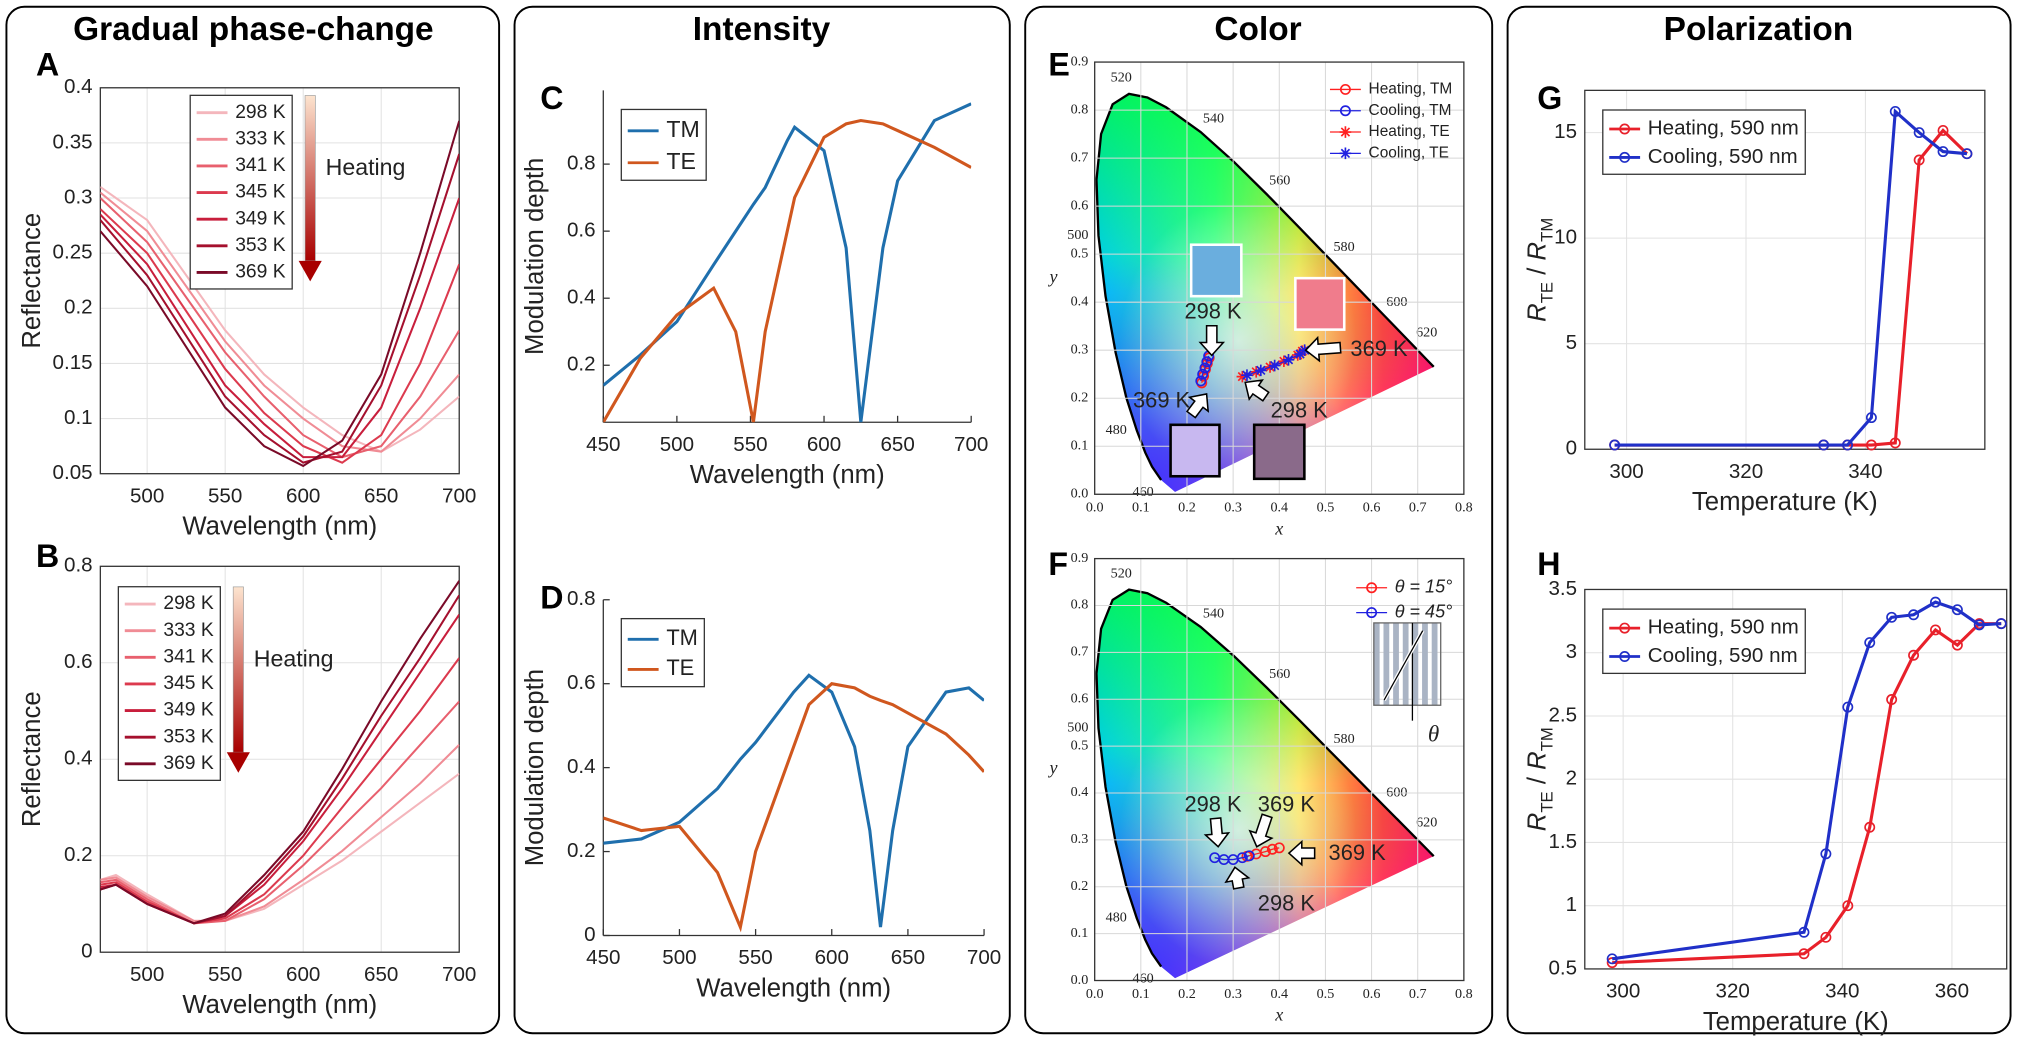 Image resolution: width=2017 pixels, height=1040 pixels. What do you see at coordinates (303, 495) in the screenshot?
I see `x-tick-label: 600` at bounding box center [303, 495].